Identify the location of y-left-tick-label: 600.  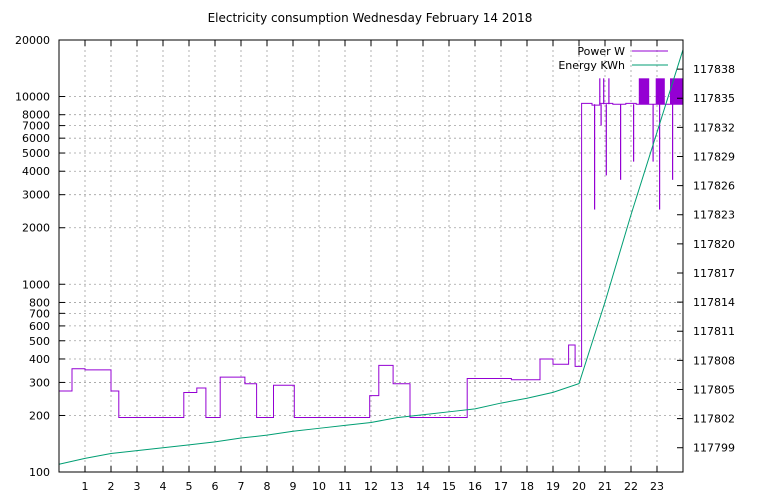
(39, 326).